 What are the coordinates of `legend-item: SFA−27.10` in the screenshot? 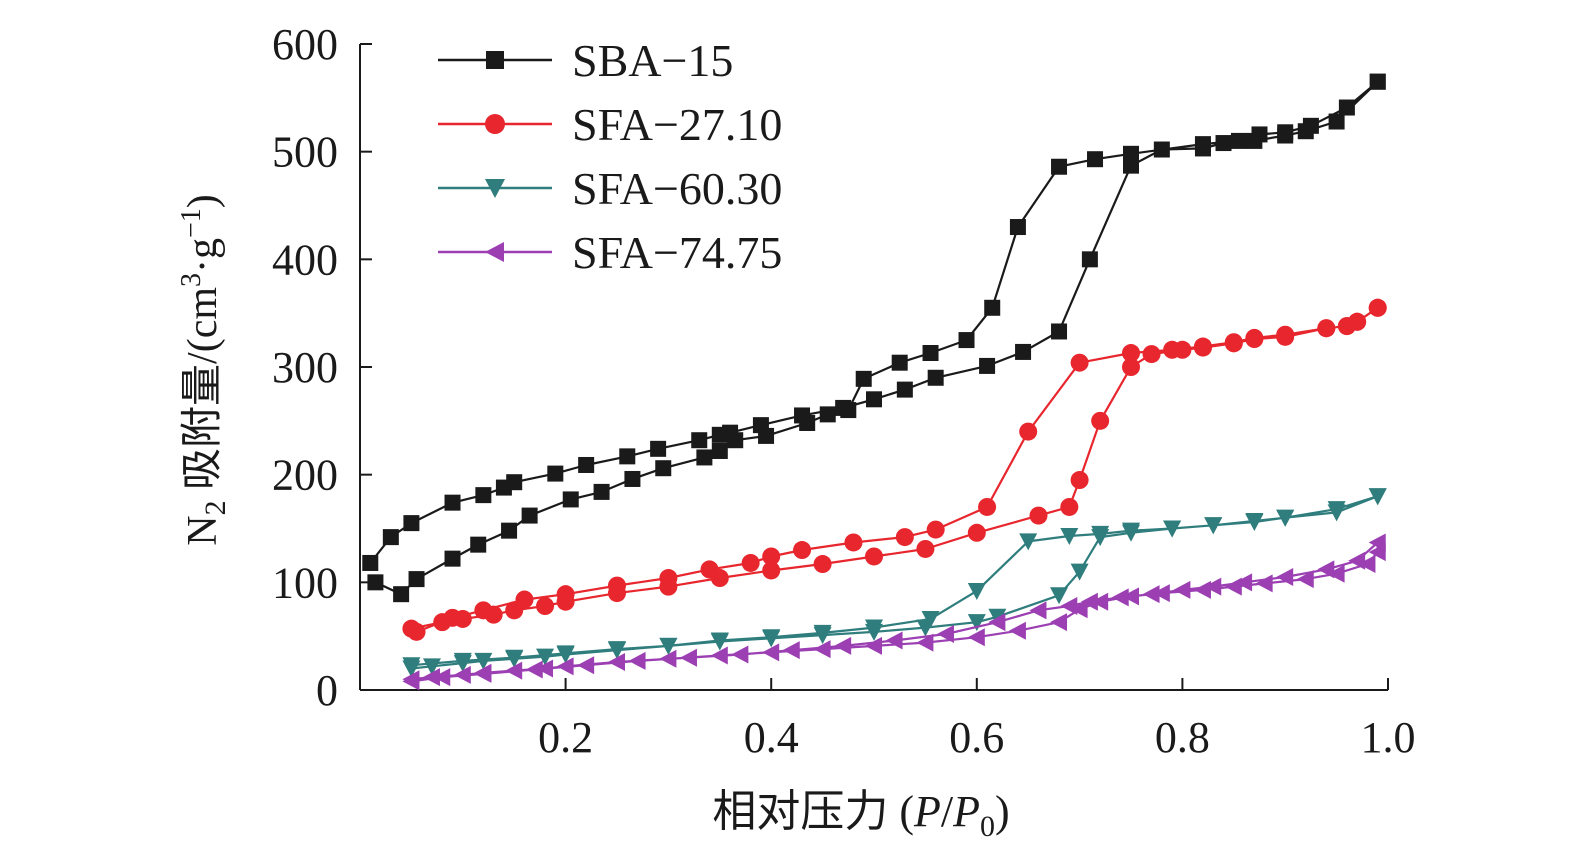 It's located at (610, 124).